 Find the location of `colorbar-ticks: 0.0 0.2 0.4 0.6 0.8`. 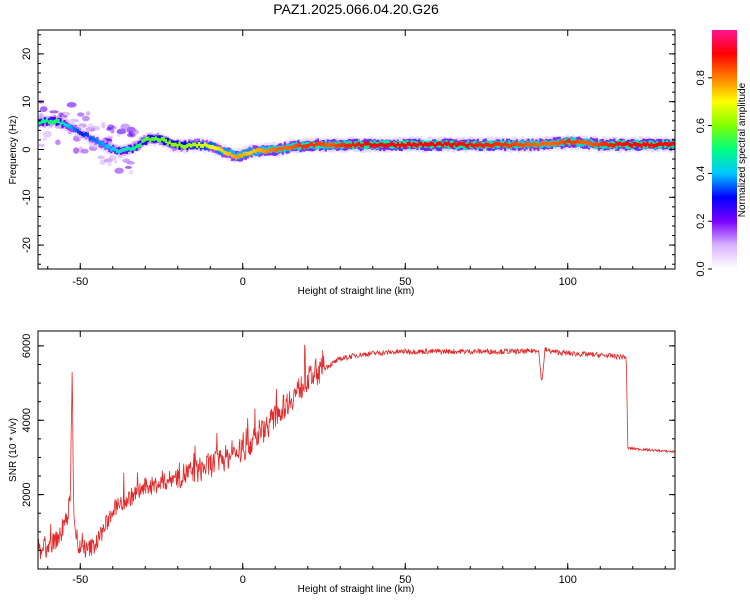

colorbar-ticks: 0.0 0.2 0.4 0.6 0.8 is located at coordinates (703, 173).